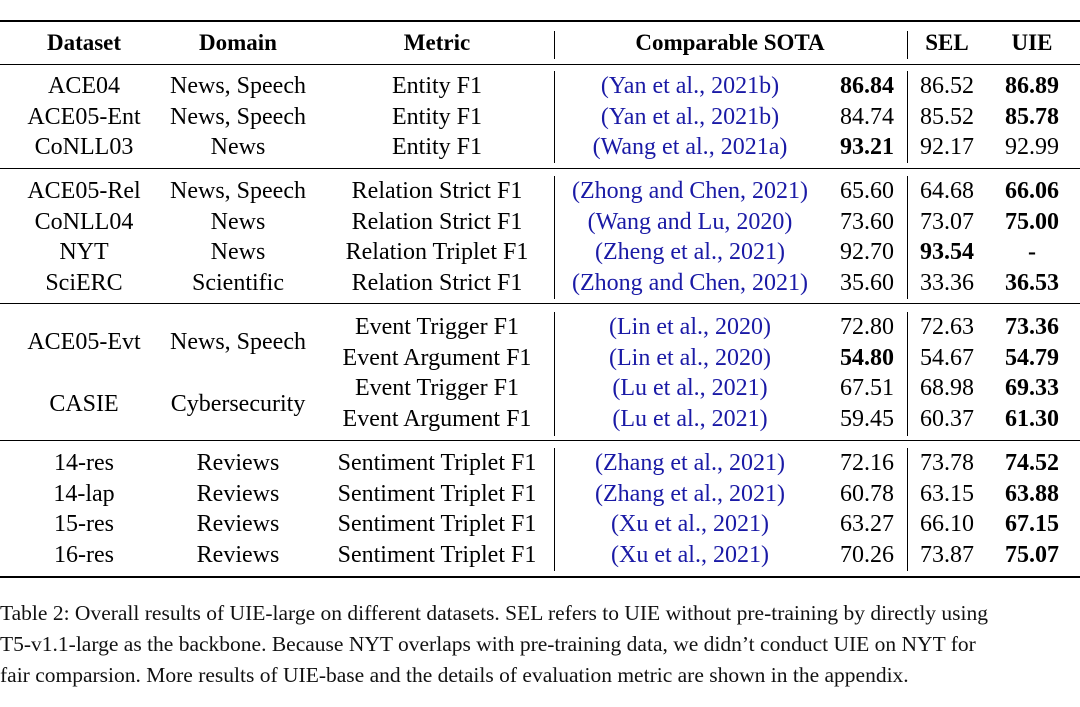 This screenshot has height=707, width=1080. Describe the element at coordinates (867, 282) in the screenshot. I see `sota-value: 35.60` at that location.